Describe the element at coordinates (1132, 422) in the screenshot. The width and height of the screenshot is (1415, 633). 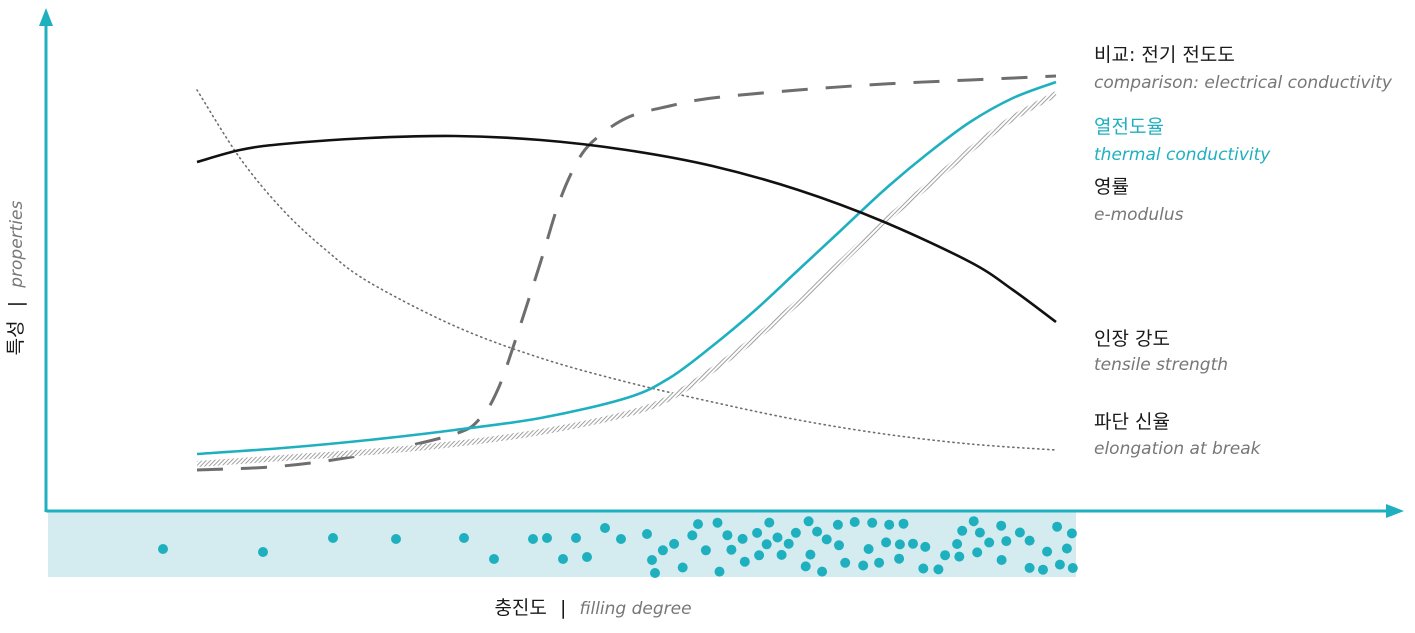
I see `legend-elongation-ko: 파단 신율` at that location.